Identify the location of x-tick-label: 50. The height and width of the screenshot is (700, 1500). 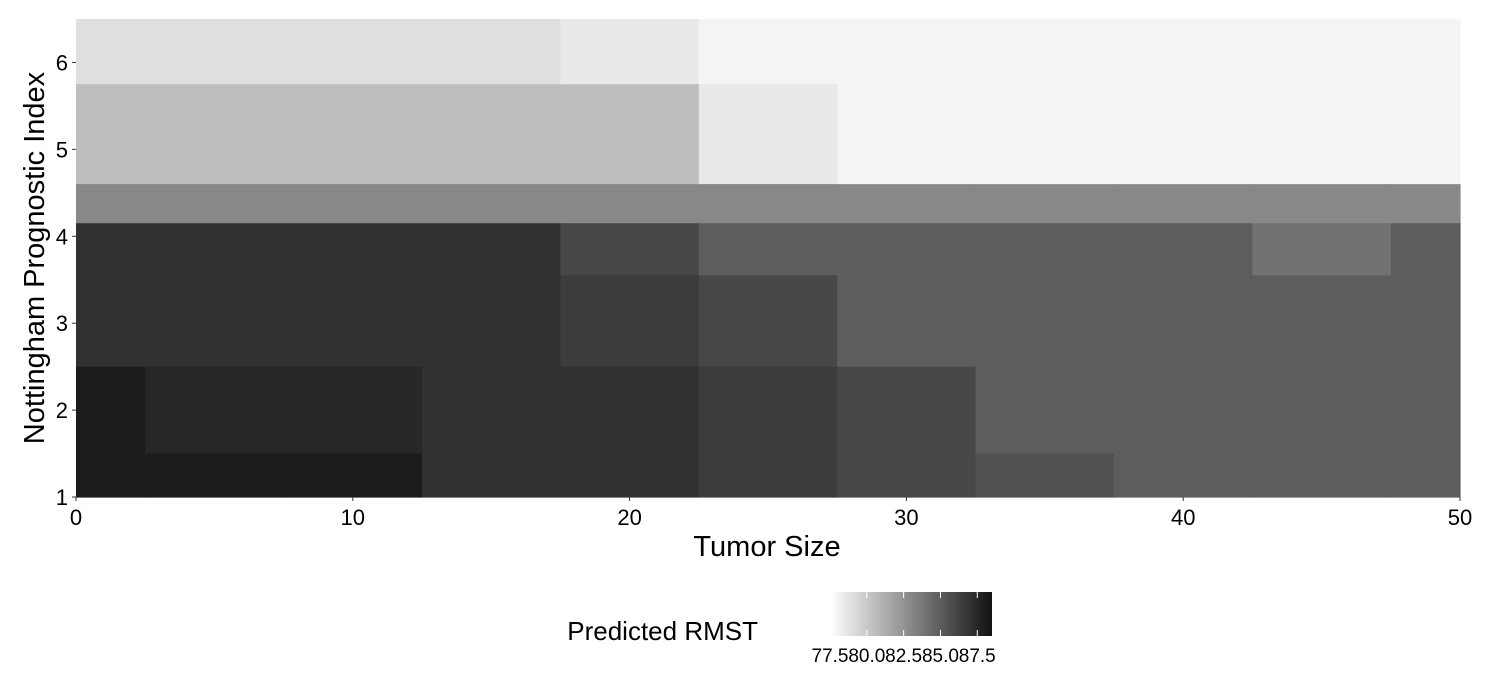
(1460, 517).